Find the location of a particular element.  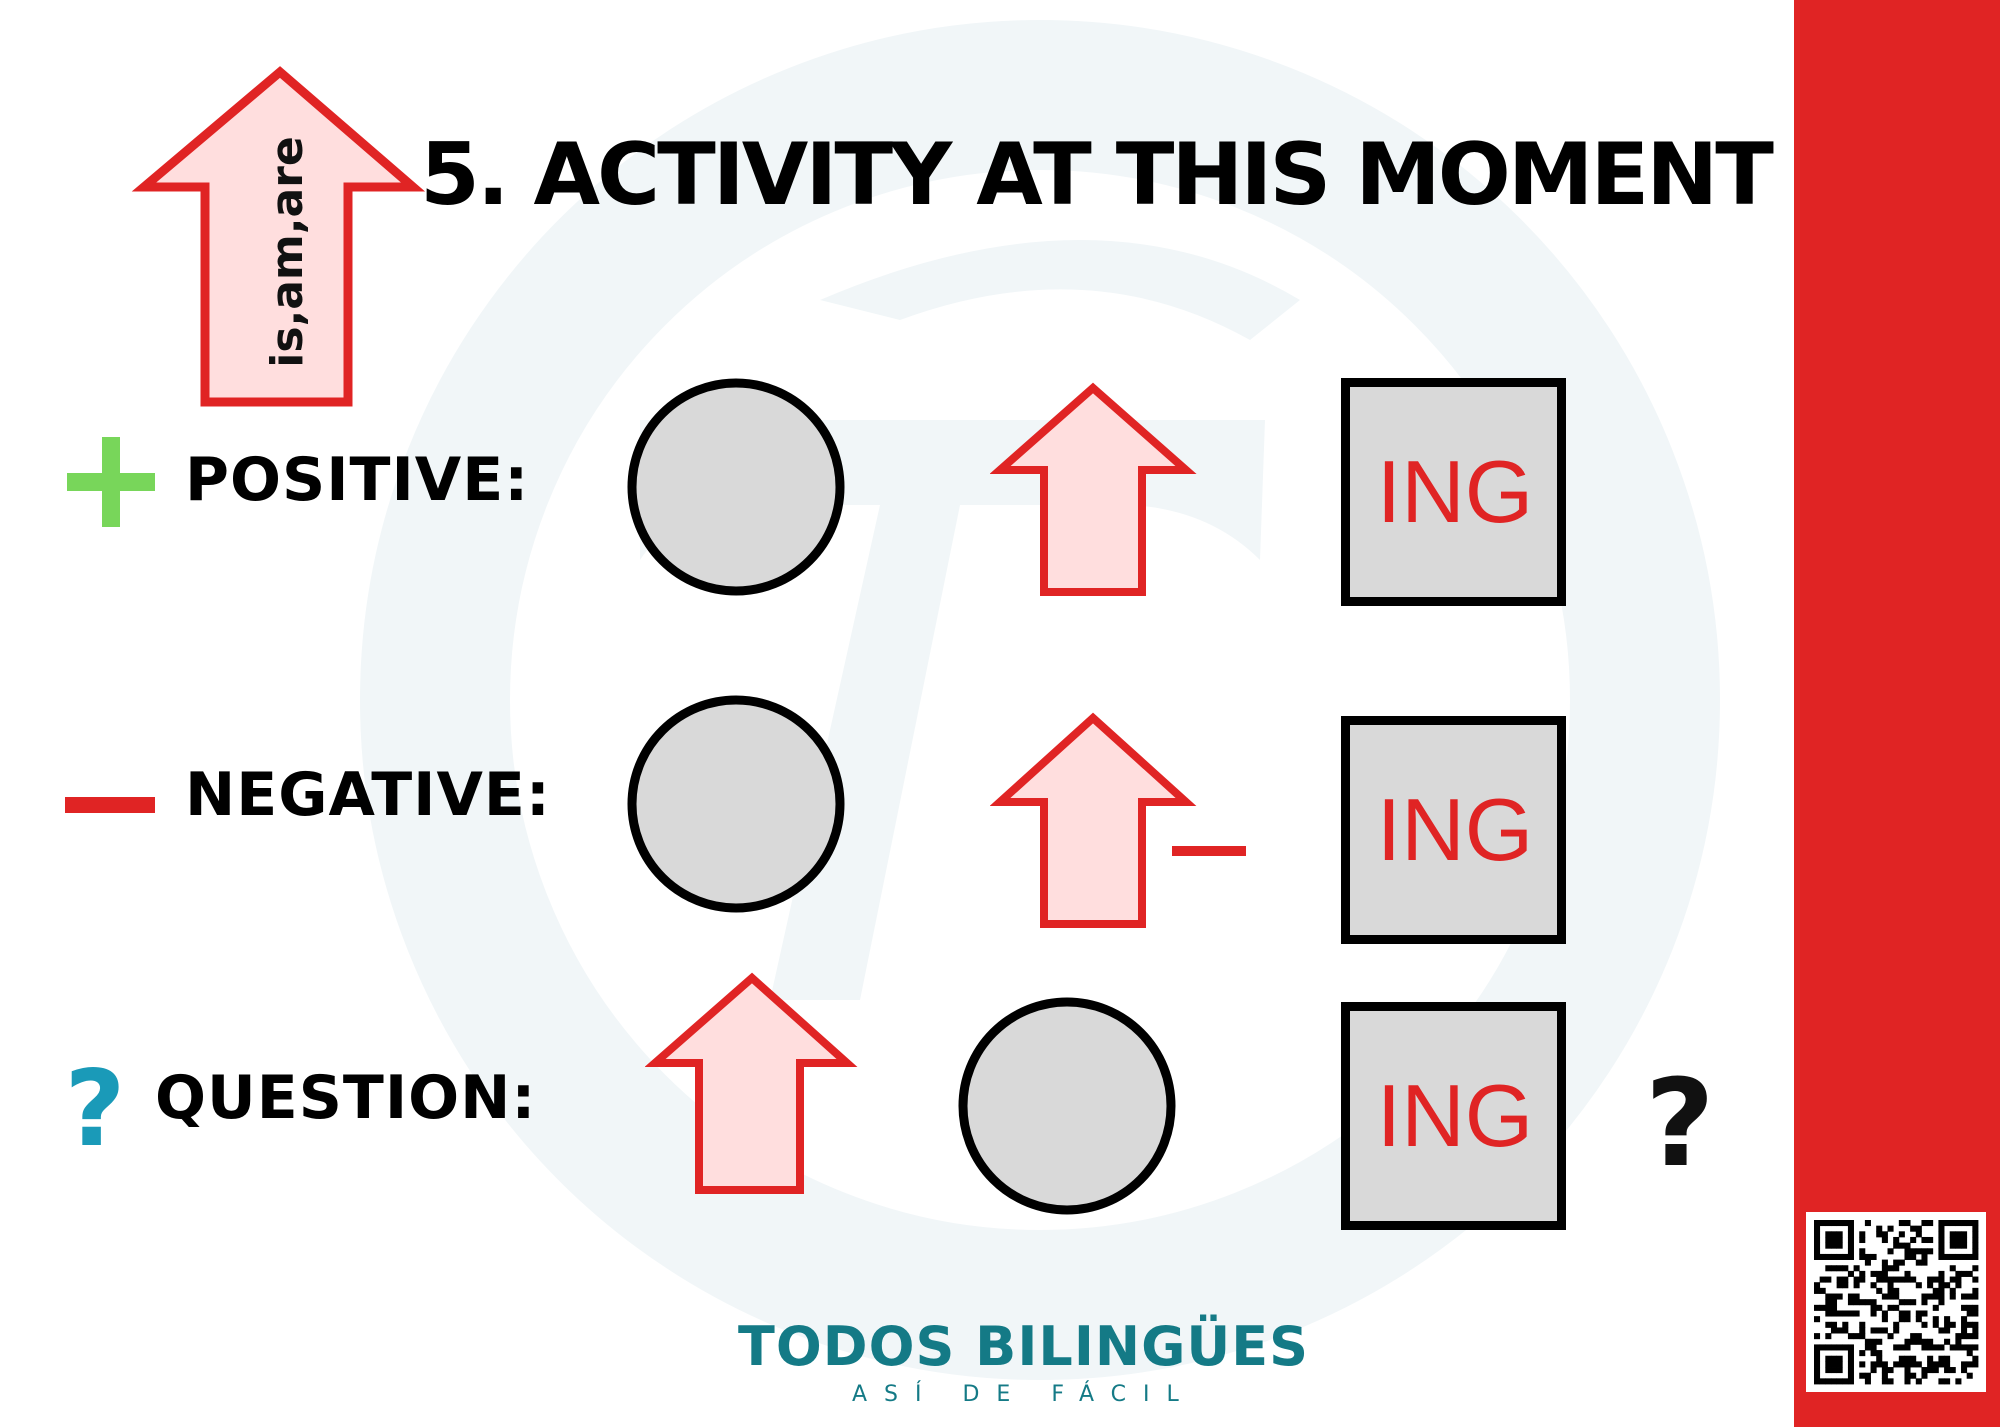

negative-ing-text: ING is located at coordinates (1455, 829).